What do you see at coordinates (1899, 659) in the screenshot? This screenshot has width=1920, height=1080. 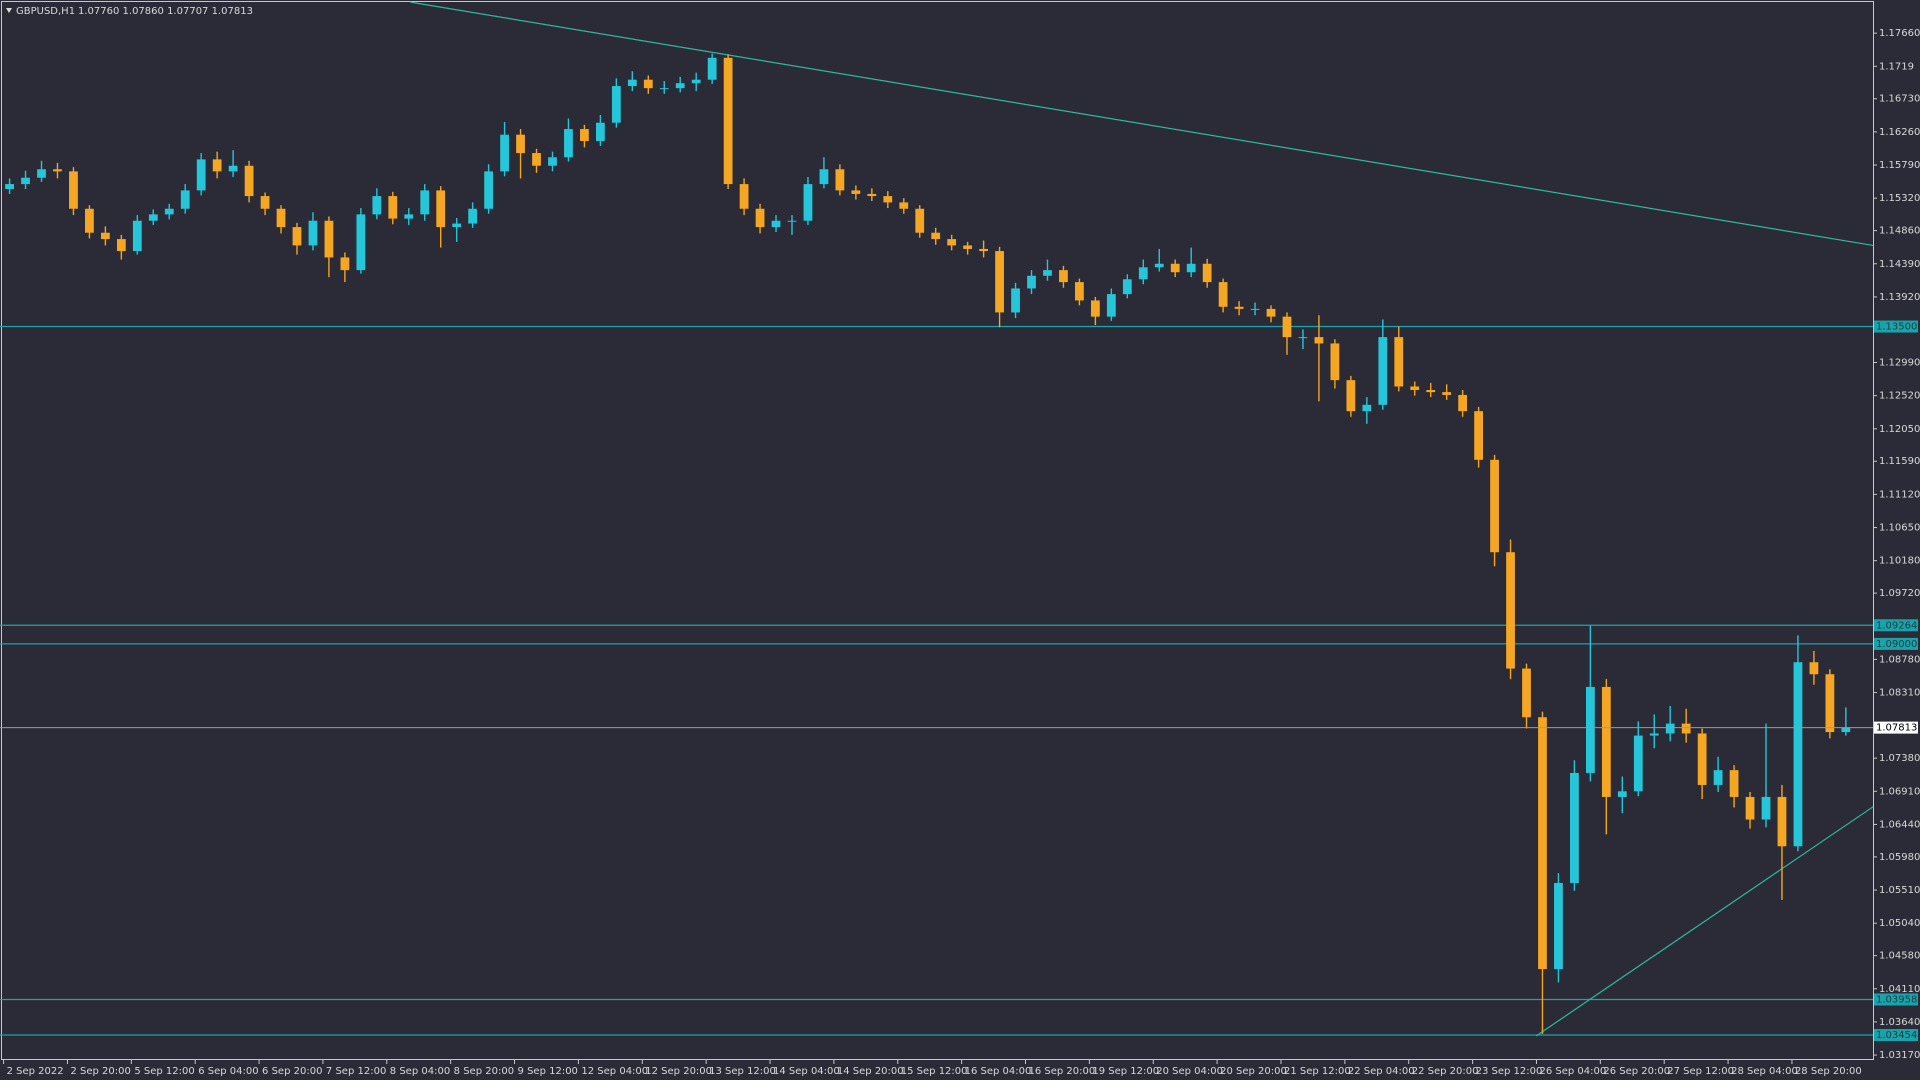 I see `y-tick-label: 1.08780` at bounding box center [1899, 659].